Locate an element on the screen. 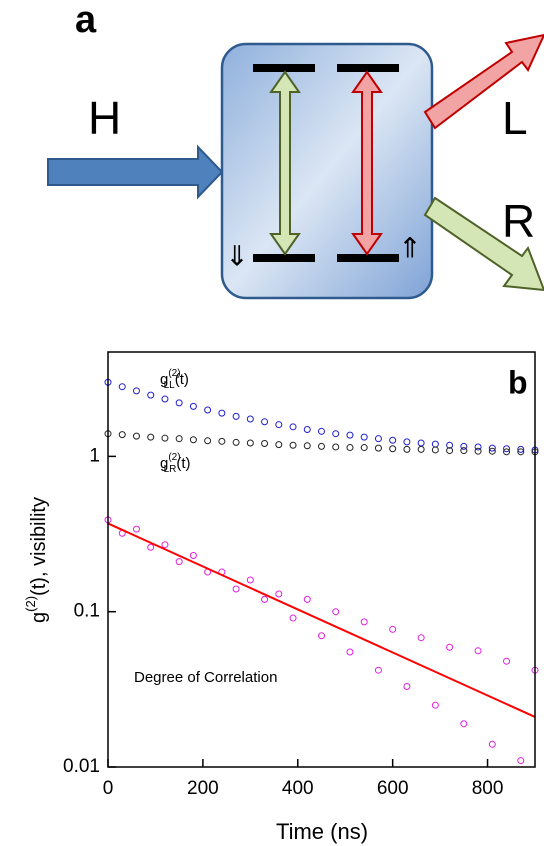 This screenshot has width=544, height=846. x-tick-label: 200 is located at coordinates (203, 788).